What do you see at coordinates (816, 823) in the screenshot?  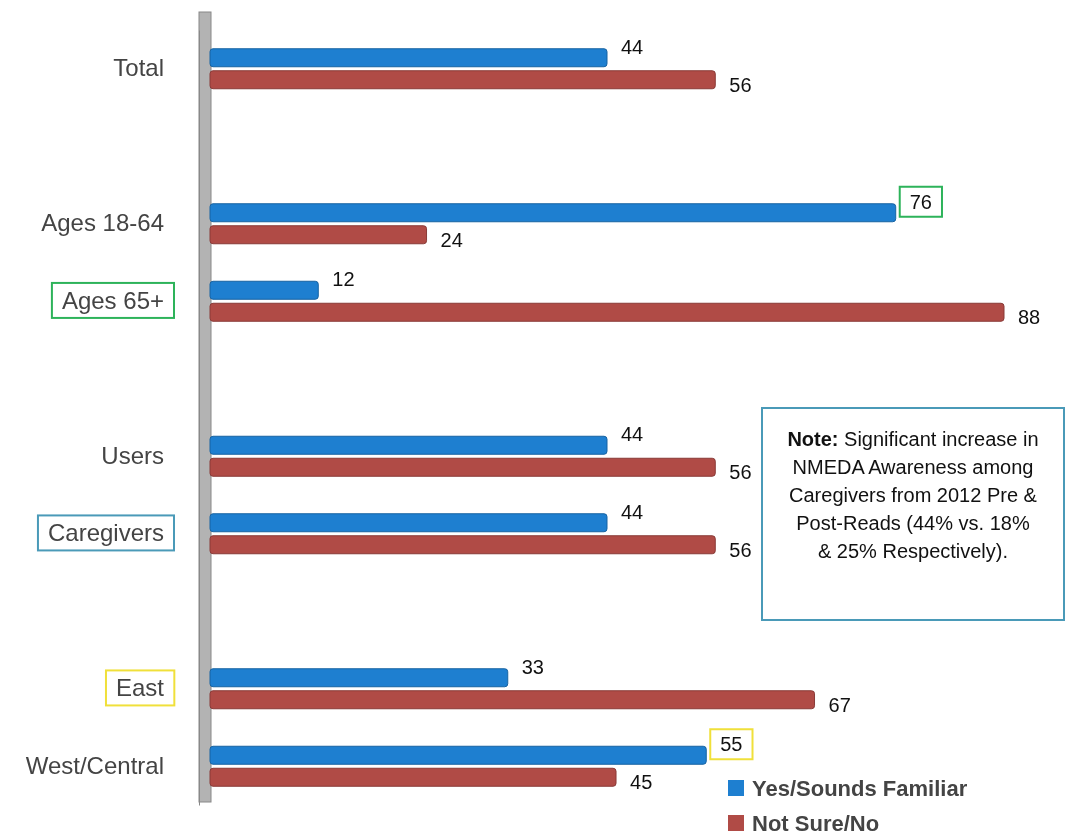 I see `legend-label: Not Sure/No` at bounding box center [816, 823].